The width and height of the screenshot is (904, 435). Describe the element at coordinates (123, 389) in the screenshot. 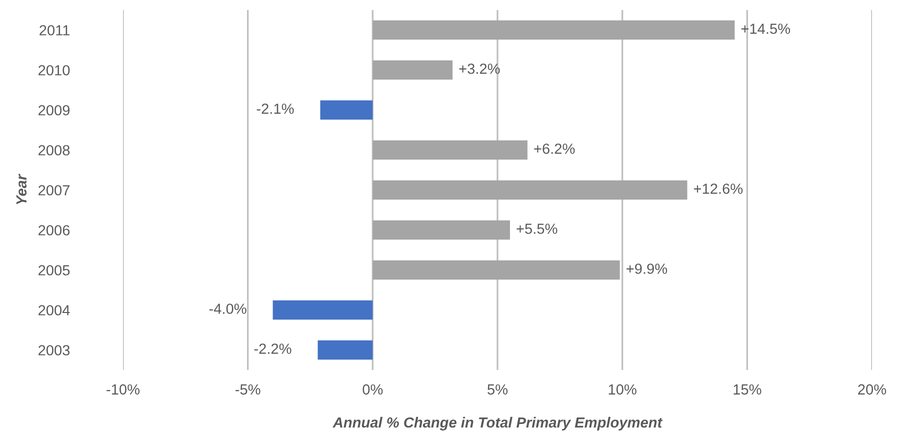

I see `x-tick-label: -10%` at that location.